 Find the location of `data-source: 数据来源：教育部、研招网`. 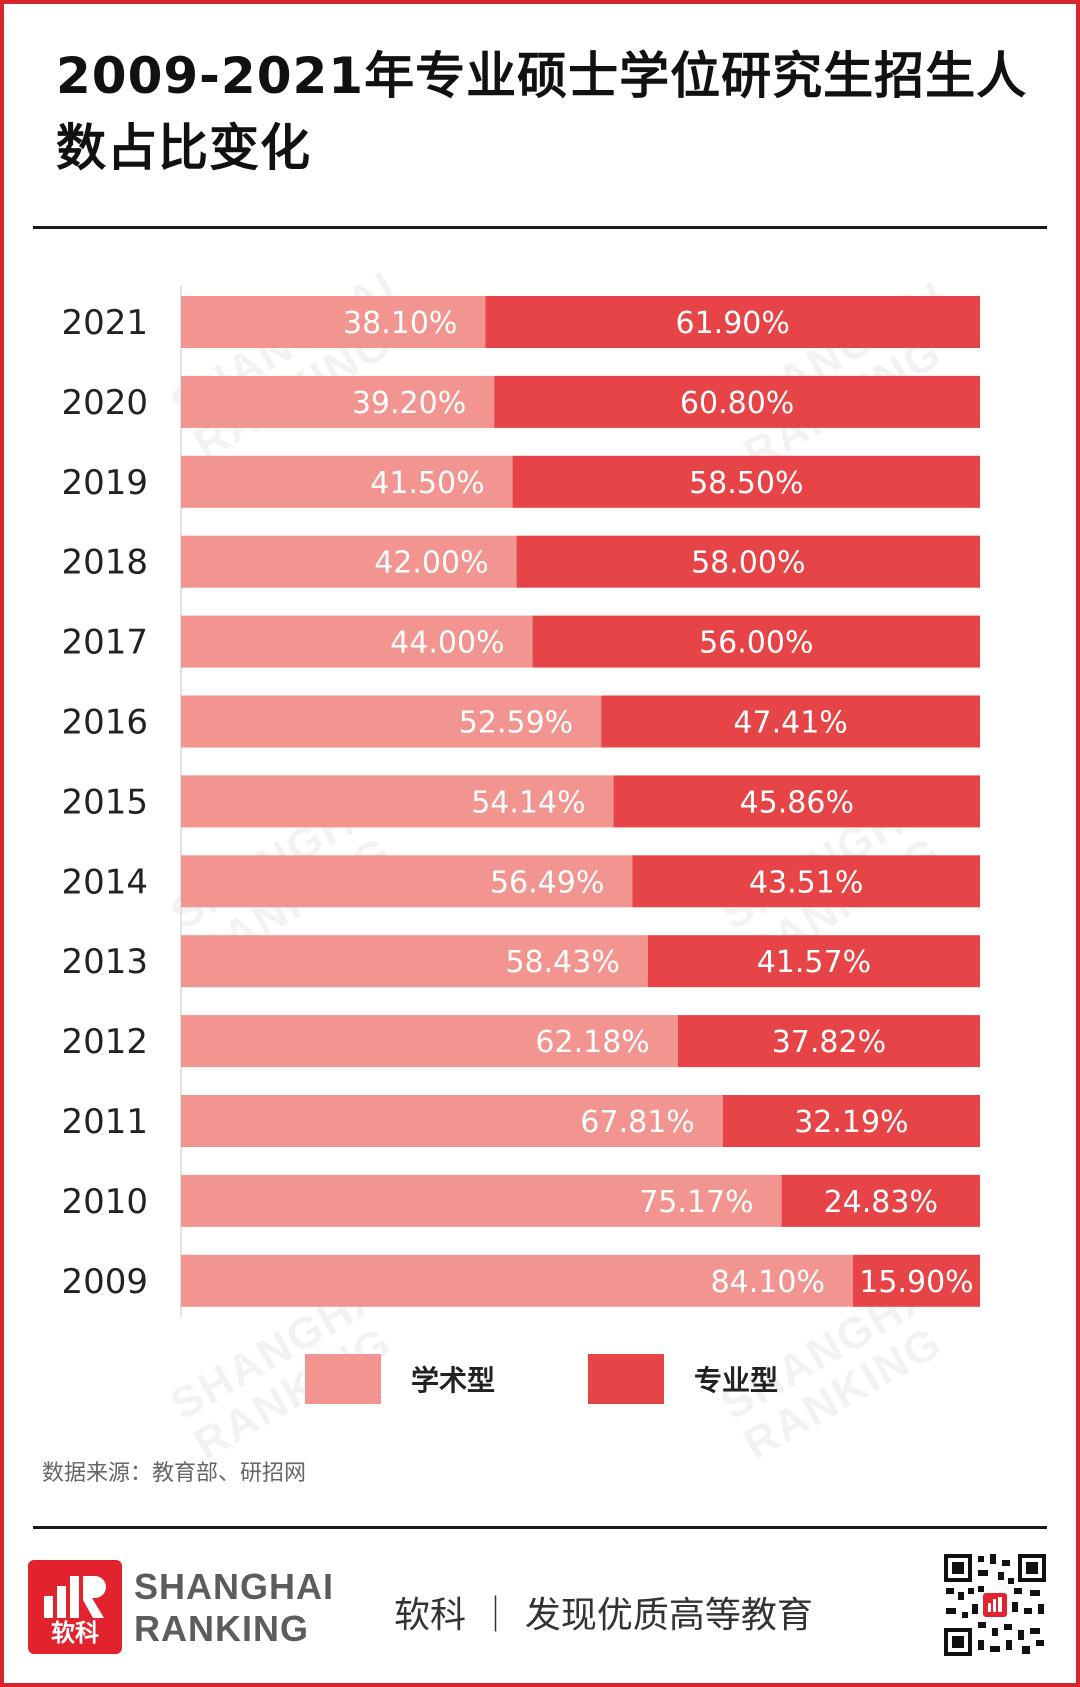

data-source: 数据来源：教育部、研招网 is located at coordinates (174, 1473).